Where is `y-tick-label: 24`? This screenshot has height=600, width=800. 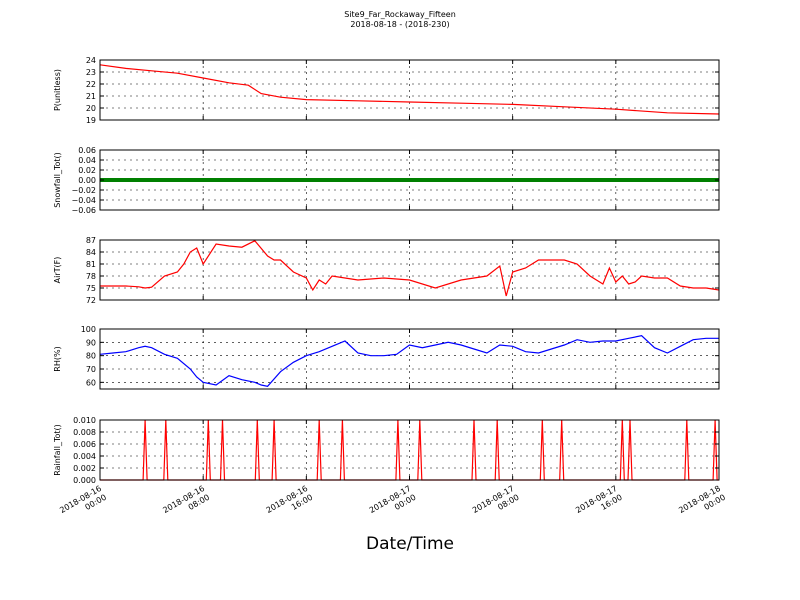
y-tick-label: 24 is located at coordinates (91, 60).